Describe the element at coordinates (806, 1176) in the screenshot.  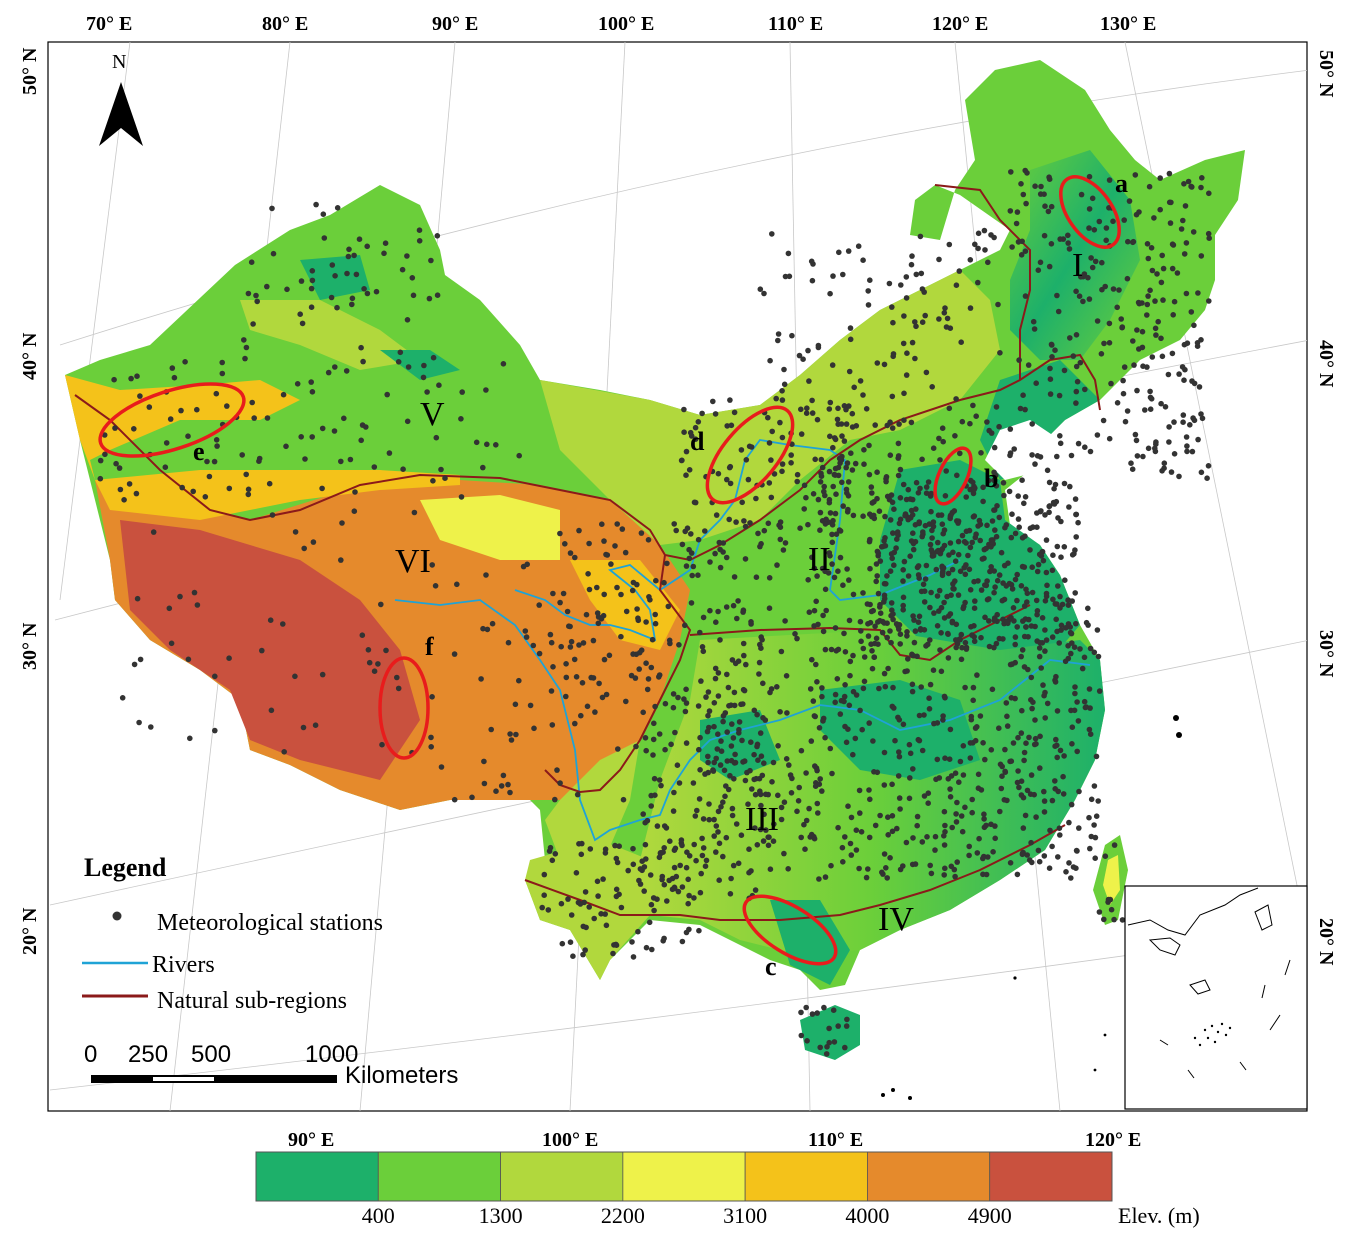
I see `colorbar-cell` at that location.